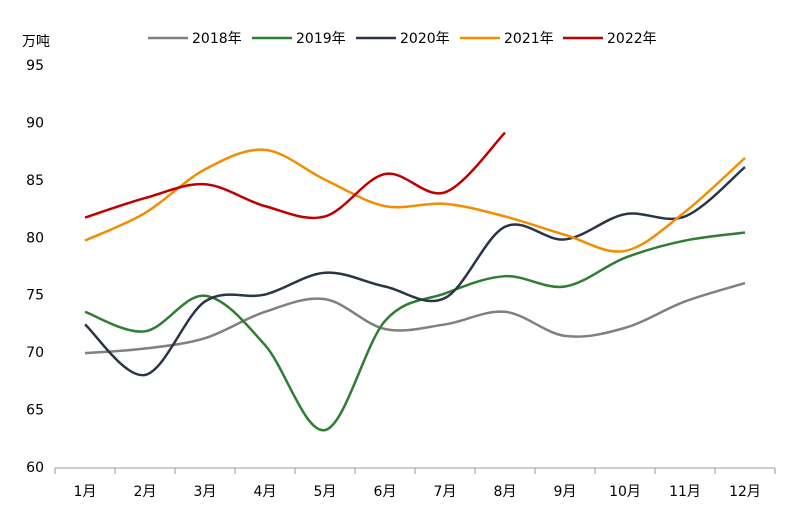 Image resolution: width=808 pixels, height=527 pixels. Describe the element at coordinates (35, 66) in the screenshot. I see `y-tick-label: 95` at that location.